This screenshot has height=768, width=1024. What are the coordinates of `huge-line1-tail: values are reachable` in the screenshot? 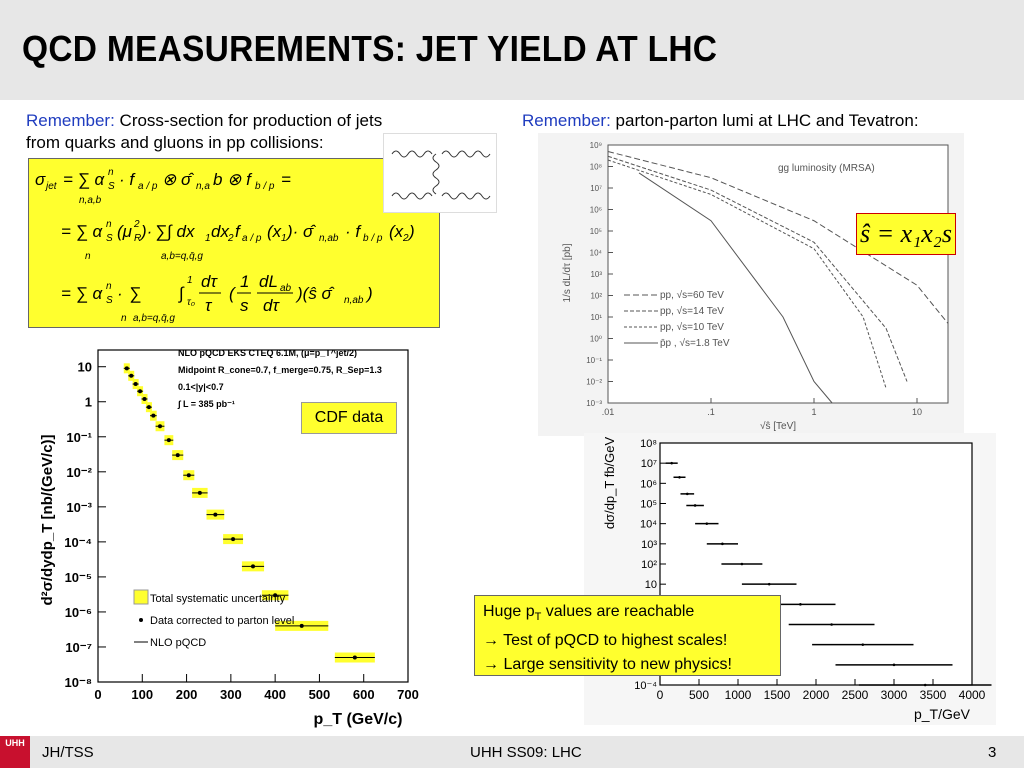 It's located at (618, 611).